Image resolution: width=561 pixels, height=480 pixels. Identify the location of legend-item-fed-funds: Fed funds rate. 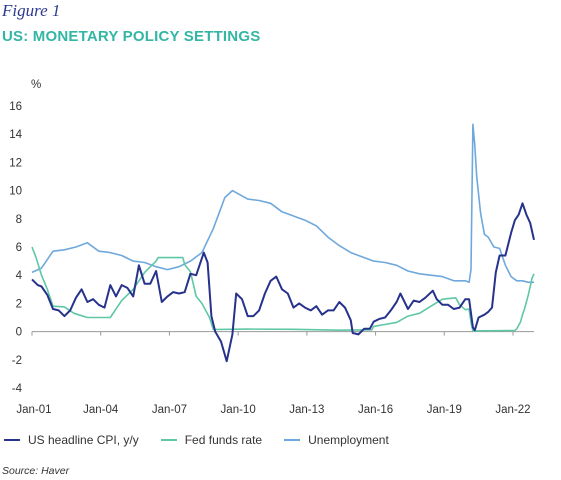
(211, 440).